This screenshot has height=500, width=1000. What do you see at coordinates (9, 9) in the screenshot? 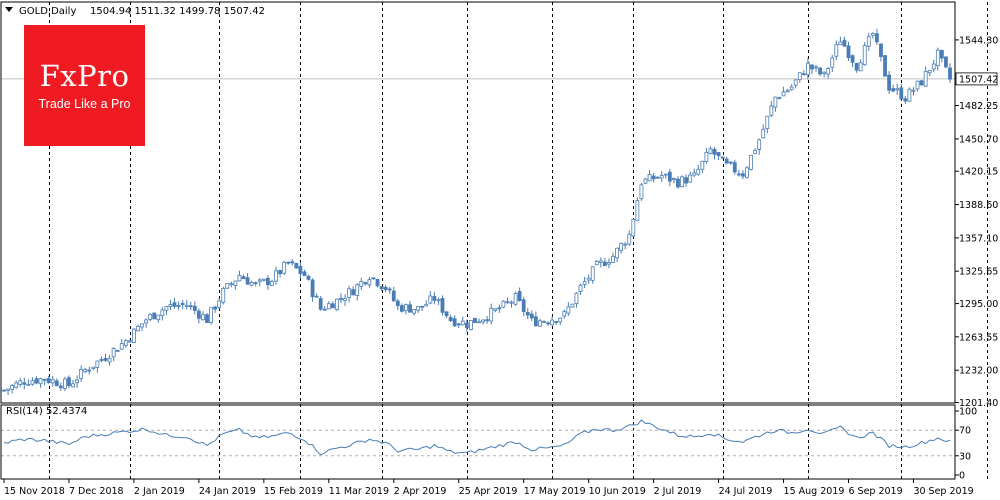
I see `collapse-triangle-icon` at bounding box center [9, 9].